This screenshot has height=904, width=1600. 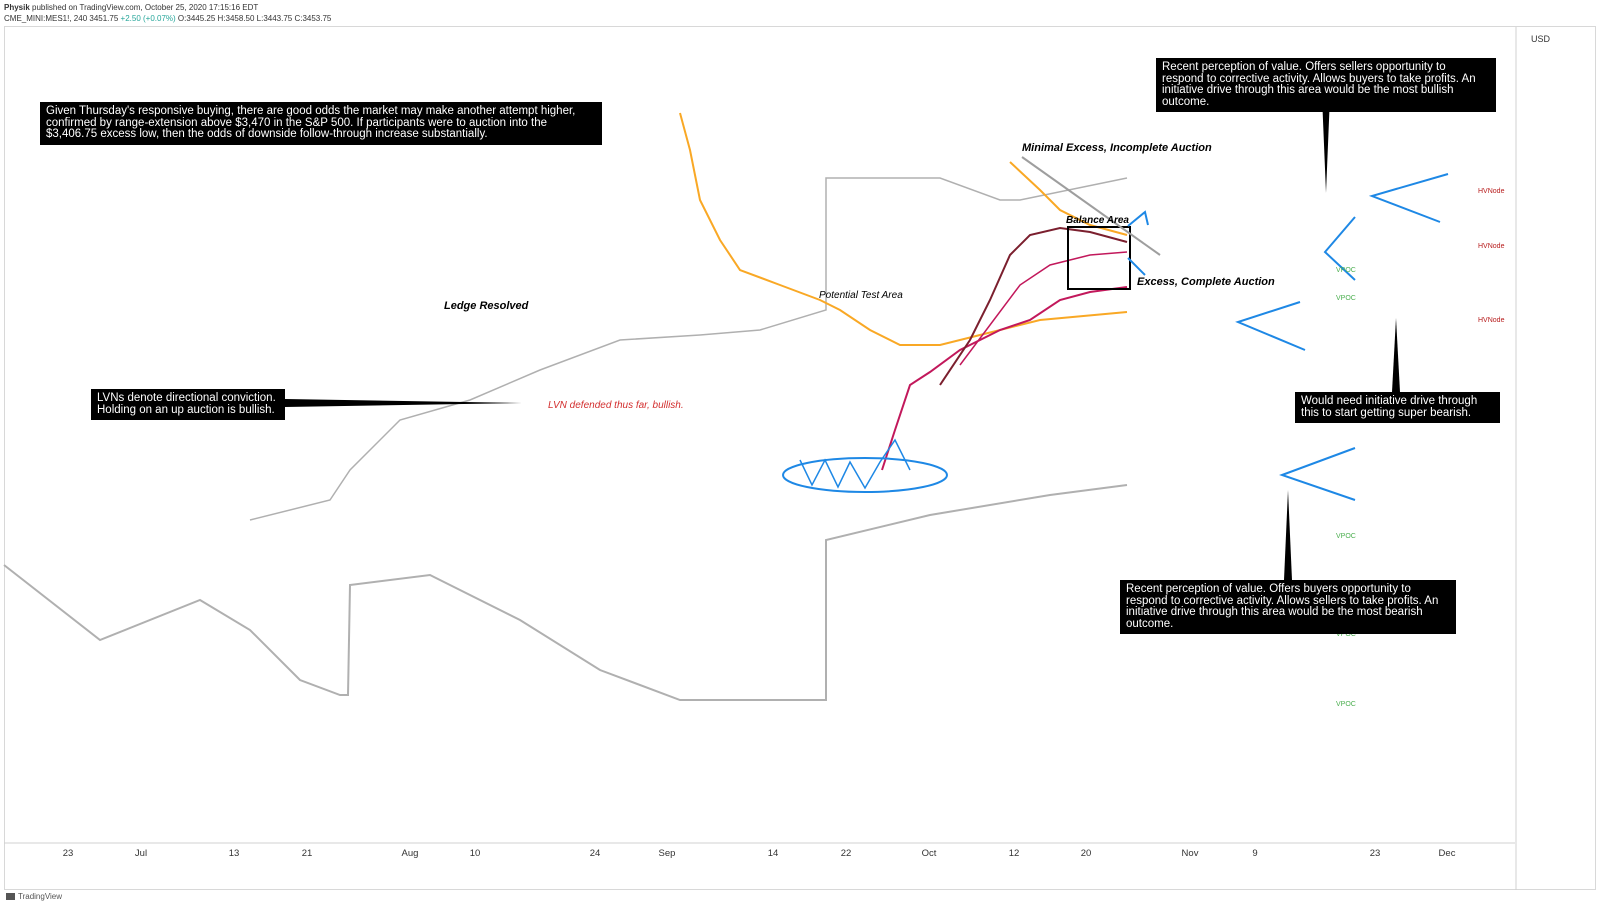 I want to click on x-tick-label: 21, so click(x=307, y=853).